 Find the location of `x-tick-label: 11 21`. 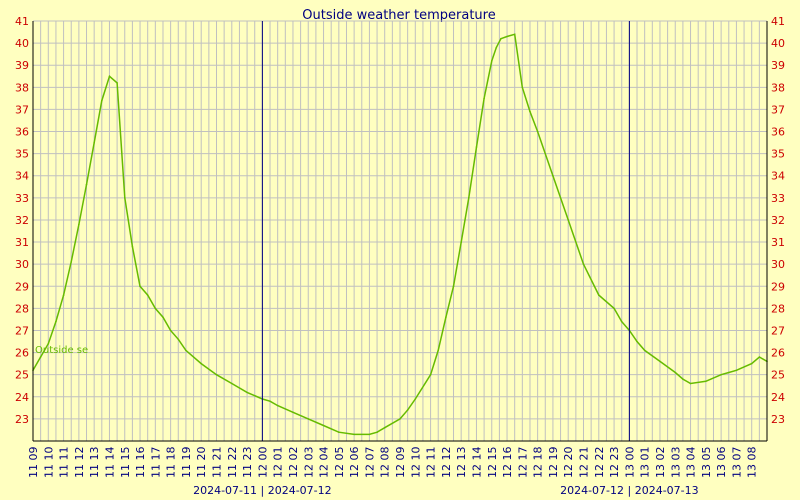

x-tick-label: 11 21 is located at coordinates (217, 463).